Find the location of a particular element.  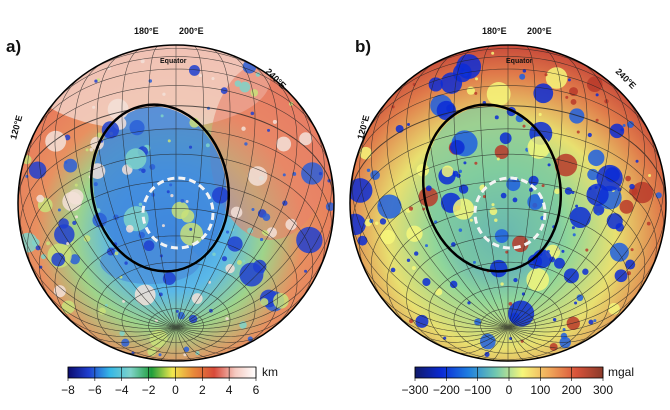

colorbar-tick-label: 100 is located at coordinates (540, 390).